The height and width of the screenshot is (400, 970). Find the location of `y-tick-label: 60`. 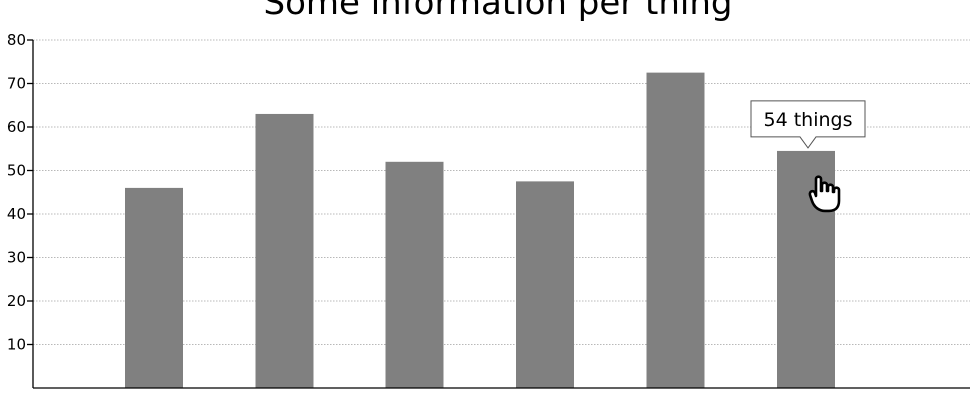

y-tick-label: 60 is located at coordinates (16, 127).